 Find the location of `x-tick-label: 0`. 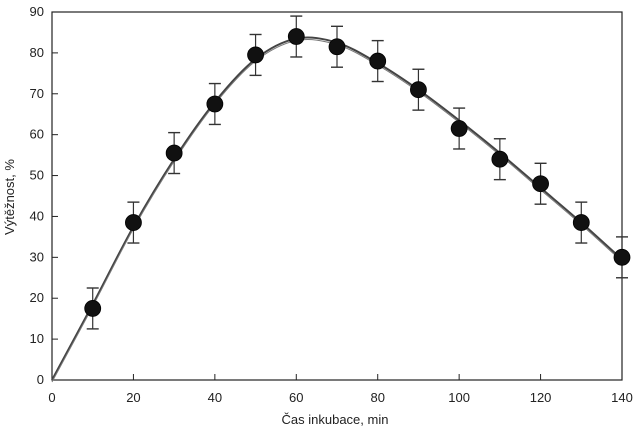

x-tick-label: 0 is located at coordinates (51, 397).